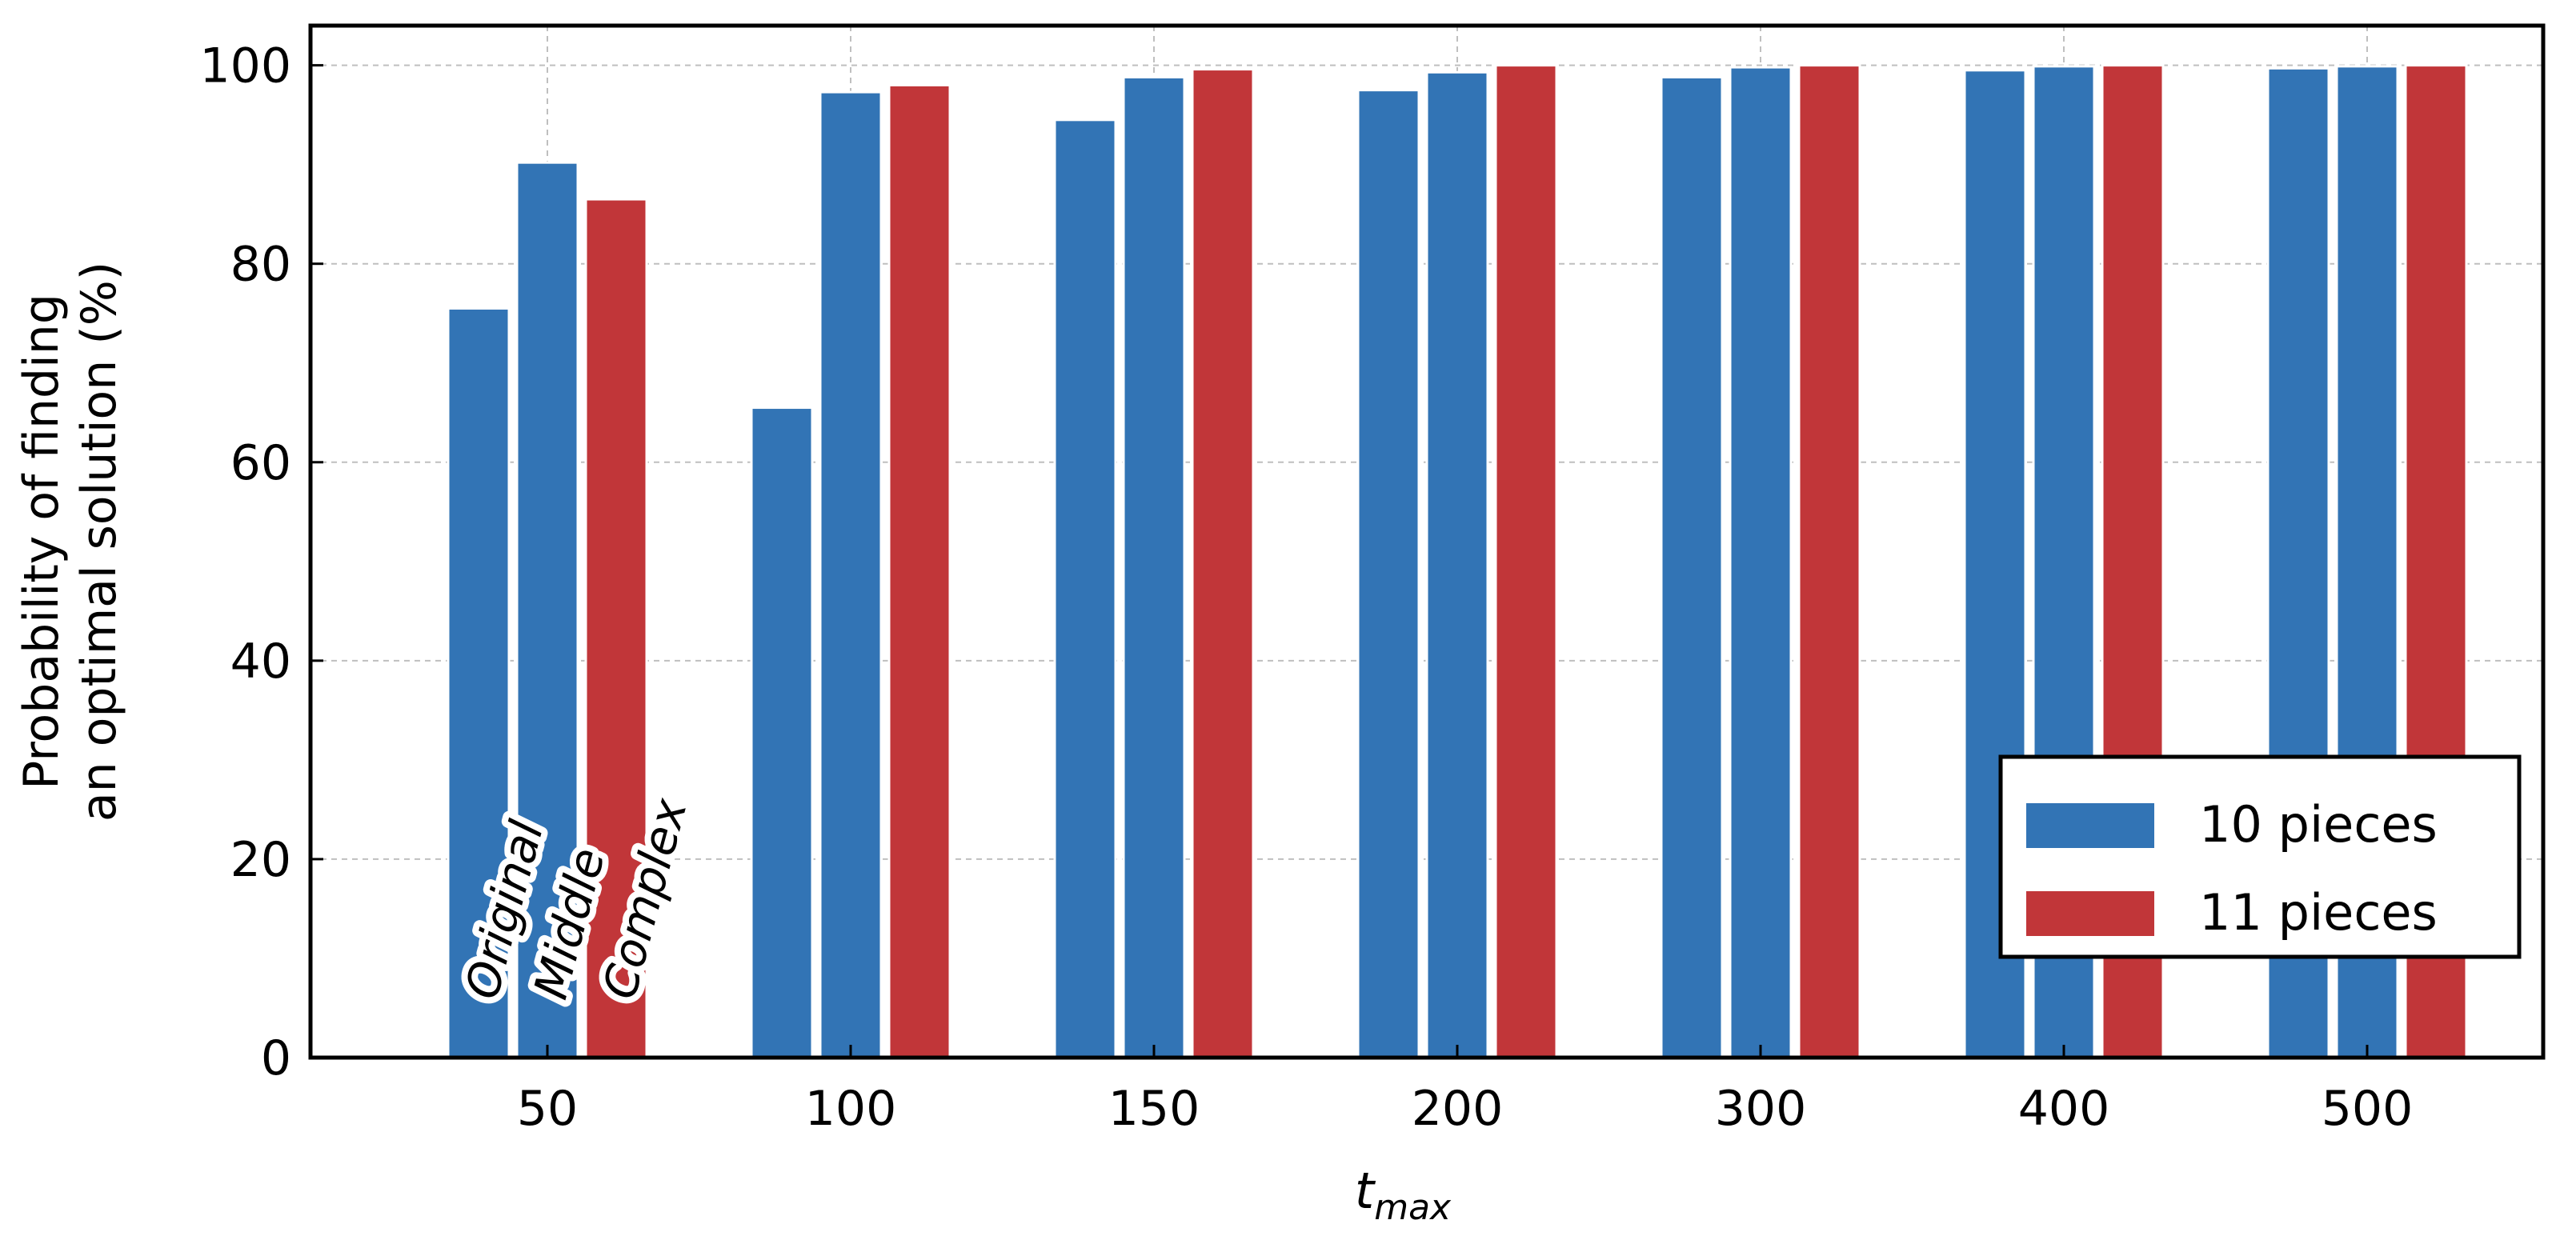 The image size is (2576, 1244). What do you see at coordinates (2318, 912) in the screenshot?
I see `legend-label: 11 pieces` at bounding box center [2318, 912].